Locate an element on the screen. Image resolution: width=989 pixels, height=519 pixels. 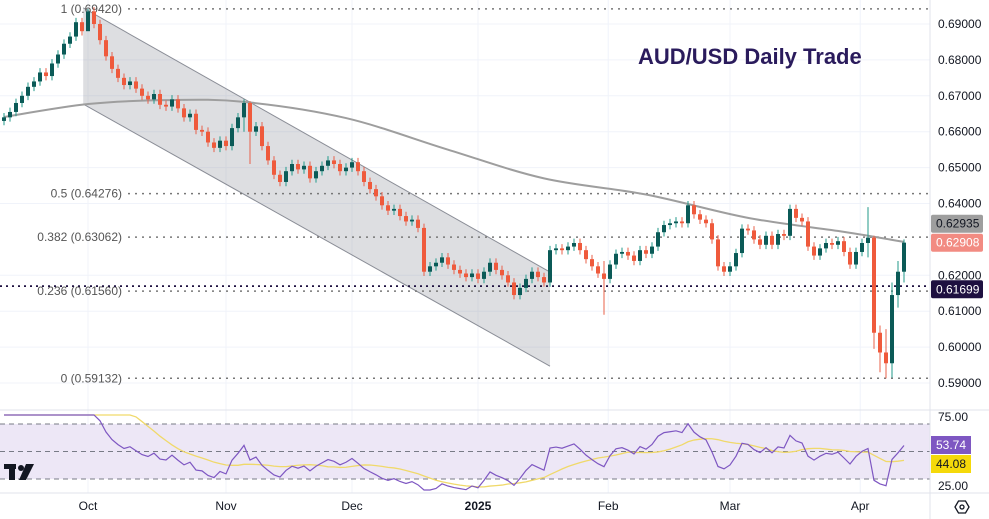
price-labels: 0.61699 0.62908 0.62935 53.74 44.08 is located at coordinates (957, 343).